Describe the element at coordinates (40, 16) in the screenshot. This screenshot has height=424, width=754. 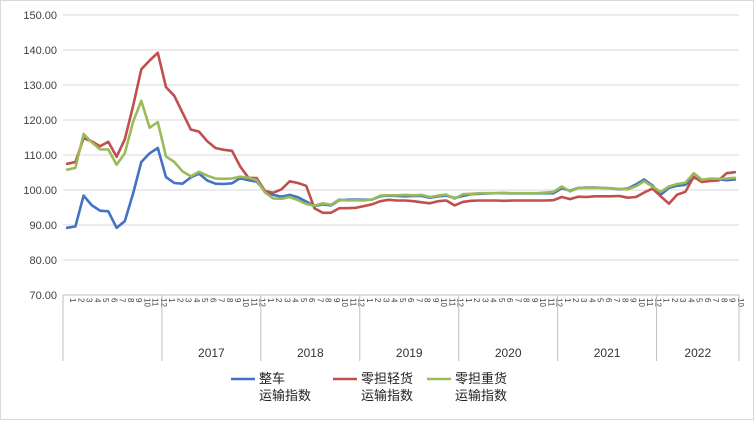
I see `y-tick-label: 150.00` at that location.